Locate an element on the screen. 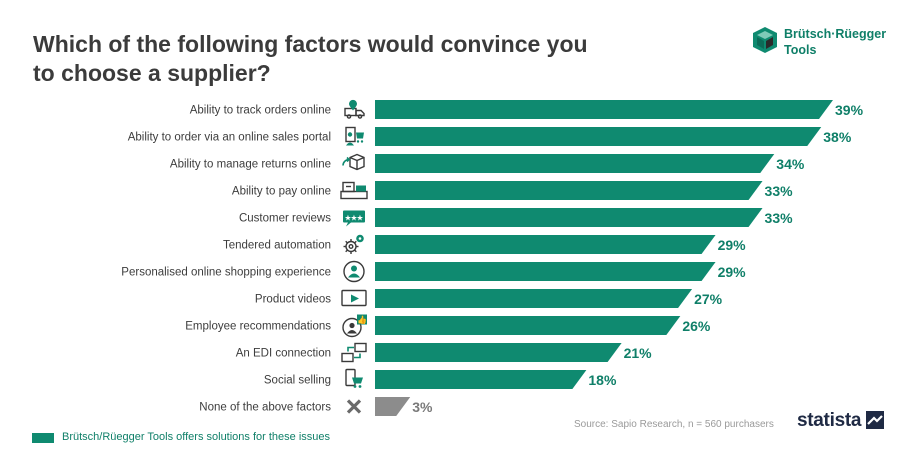  social-cart-icon is located at coordinates (354, 378).